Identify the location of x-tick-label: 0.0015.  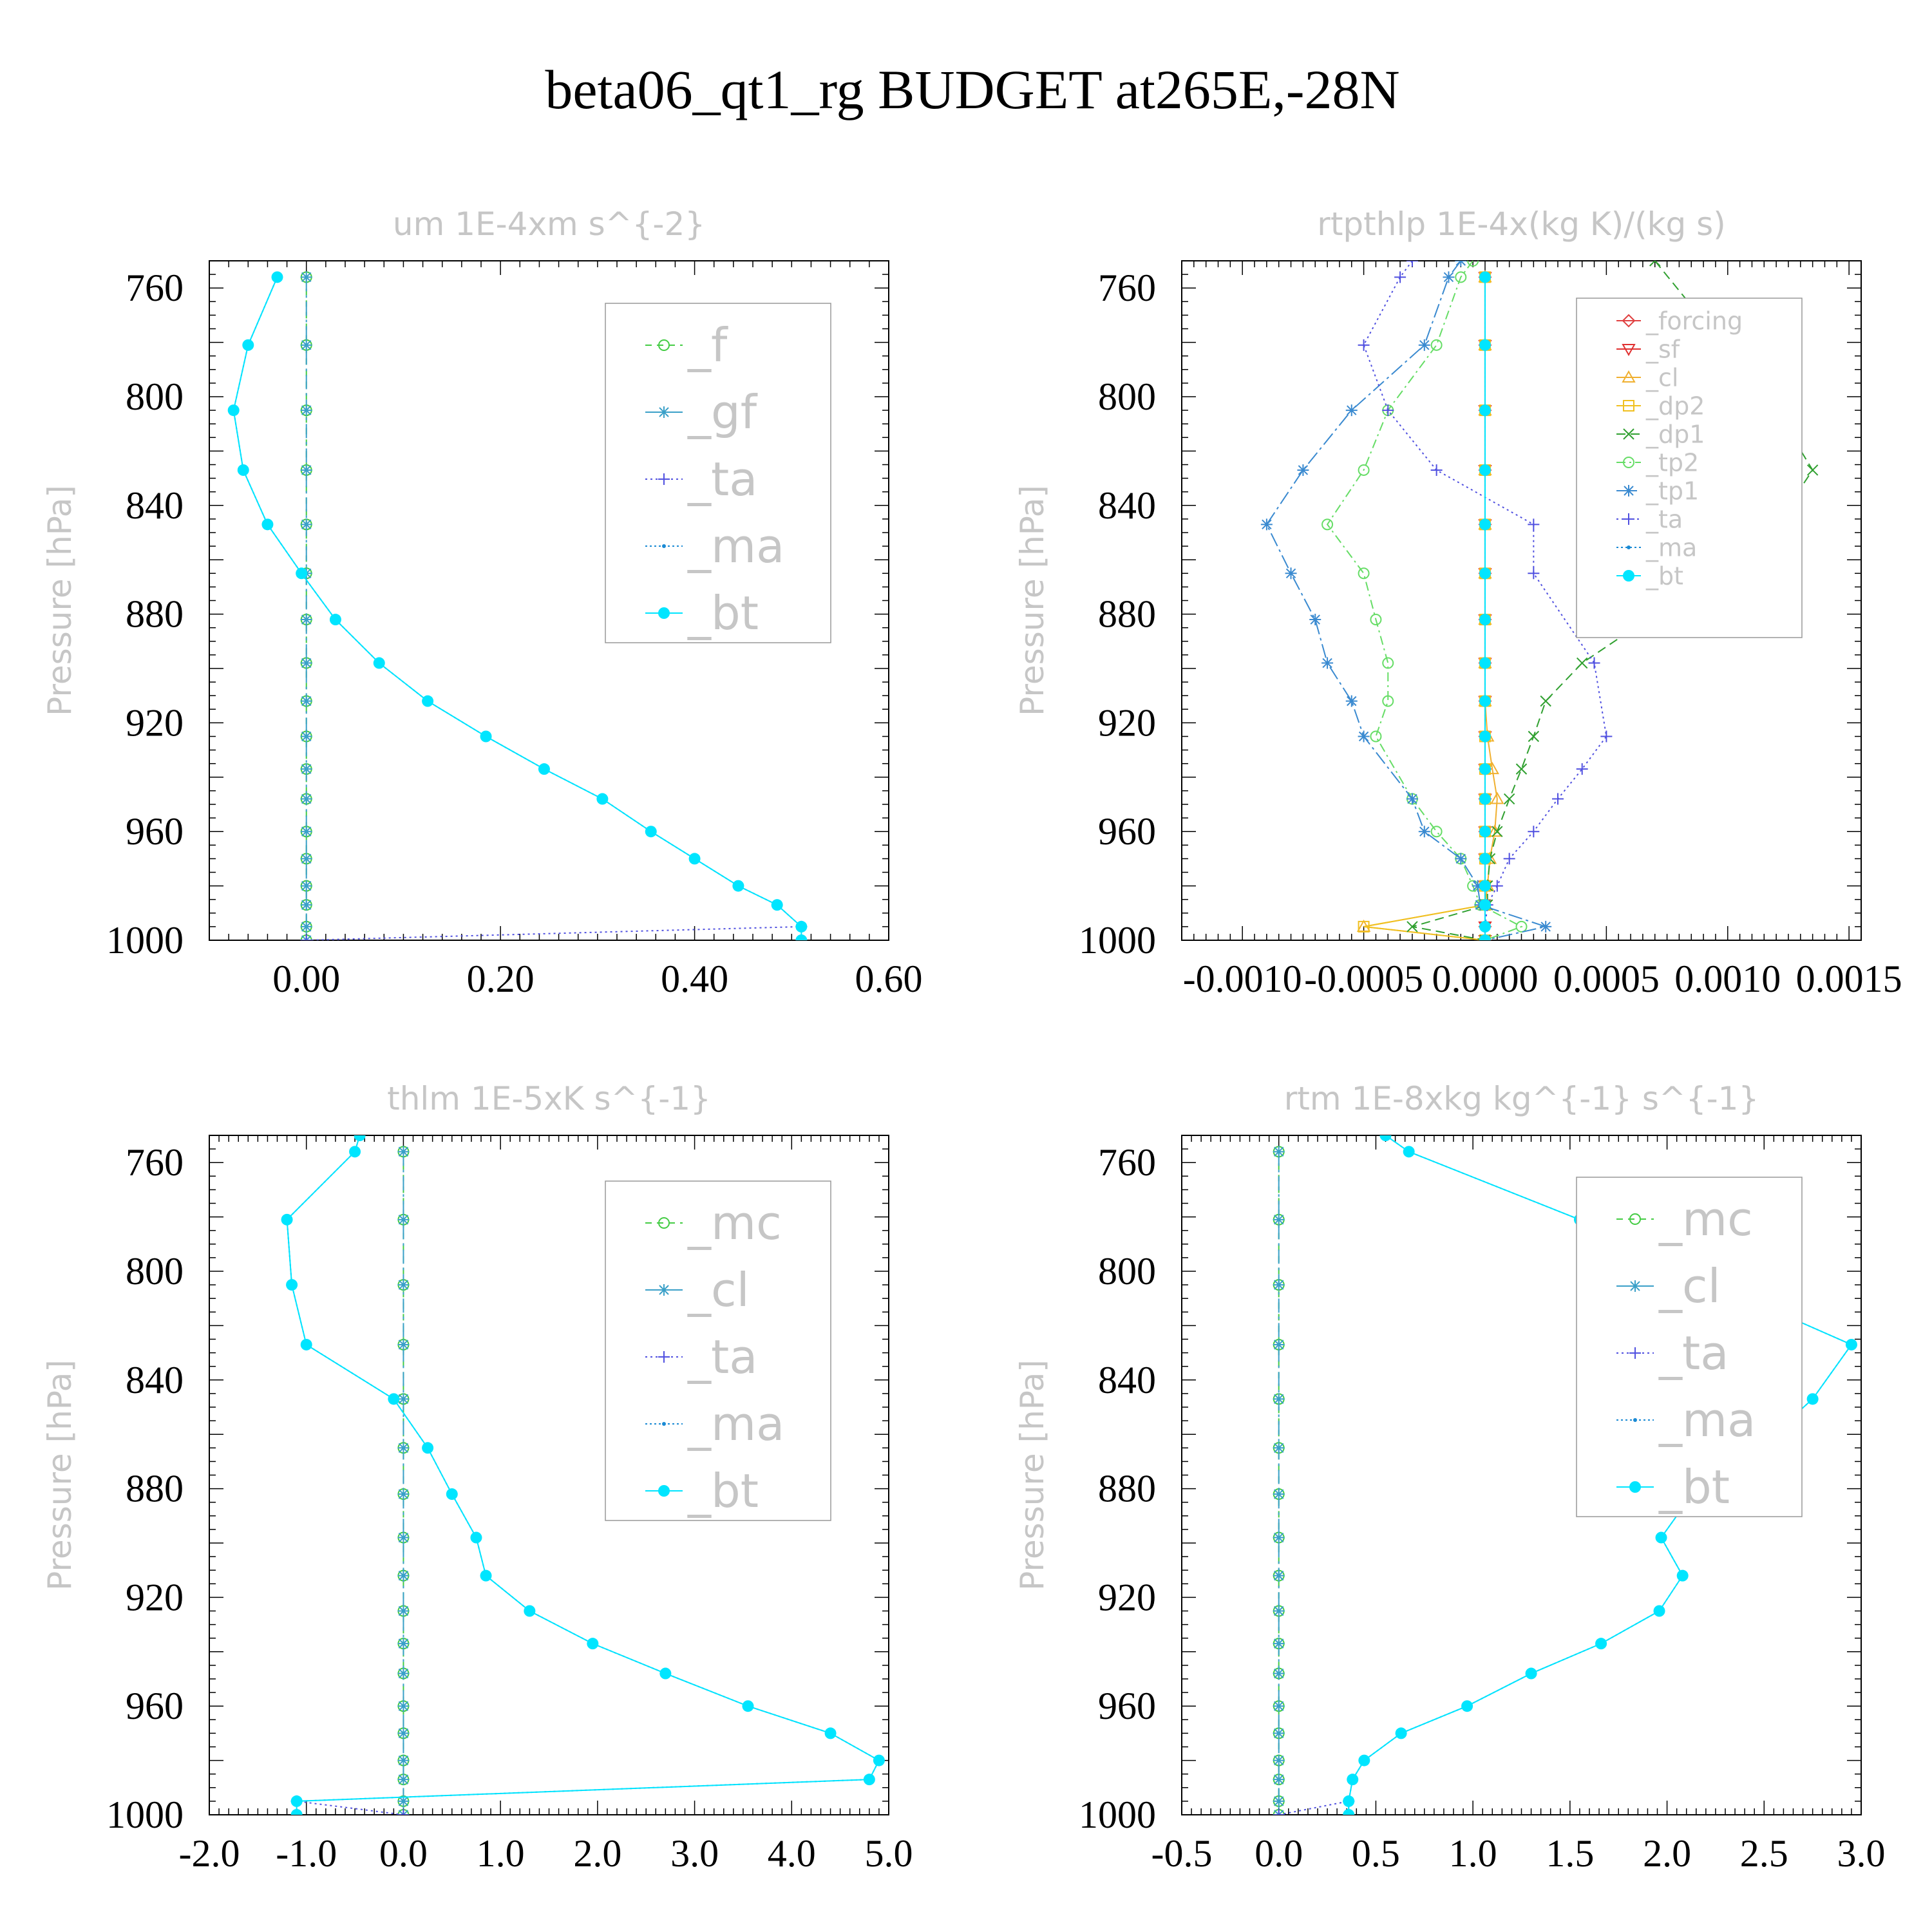
(1849, 979).